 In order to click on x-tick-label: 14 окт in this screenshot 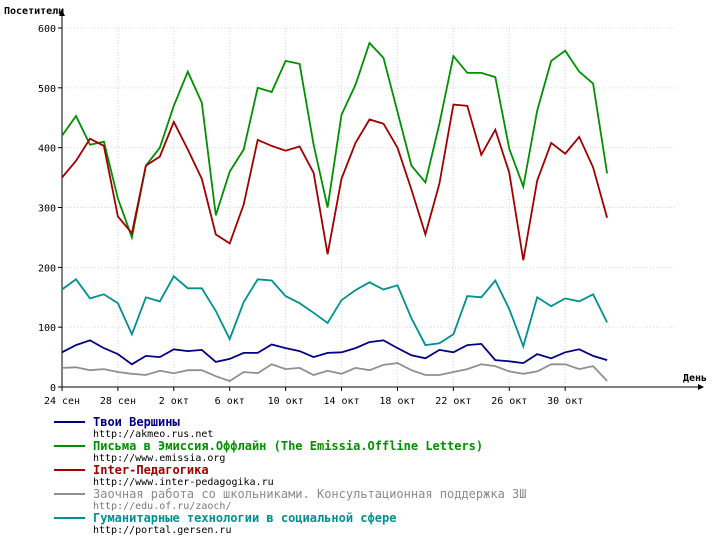, I will do `click(341, 401)`.